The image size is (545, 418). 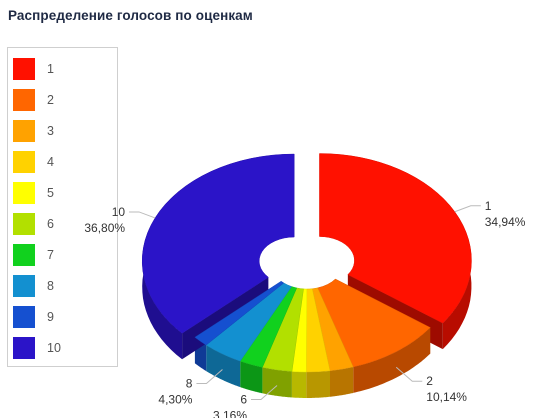 I want to click on callout-percent-2: 10,14%, so click(x=446, y=397).